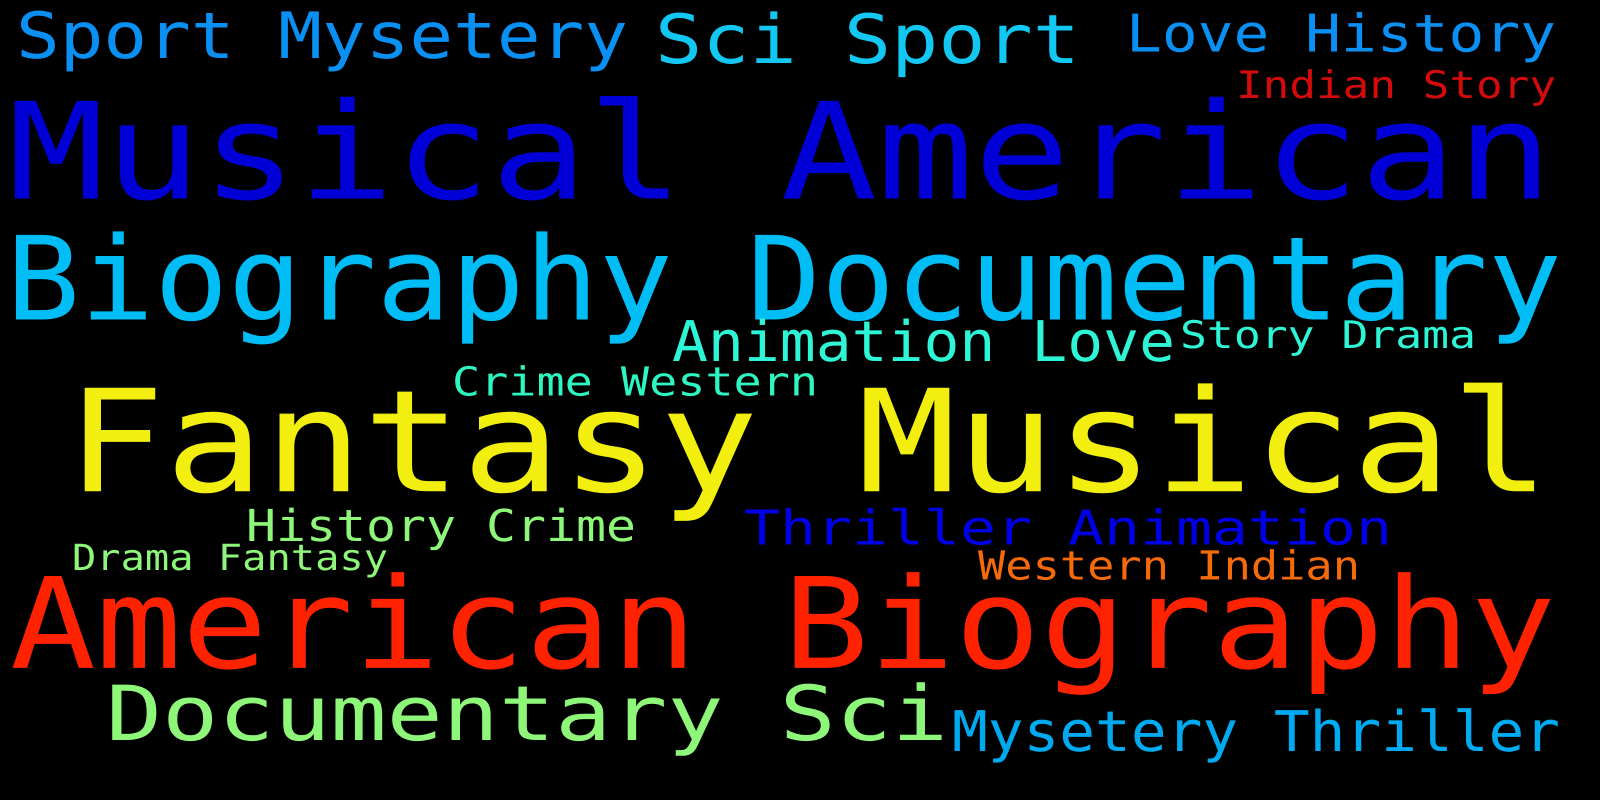 The image size is (1600, 800). What do you see at coordinates (867, 40) in the screenshot?
I see `word-sci-sport: Sci Sport` at bounding box center [867, 40].